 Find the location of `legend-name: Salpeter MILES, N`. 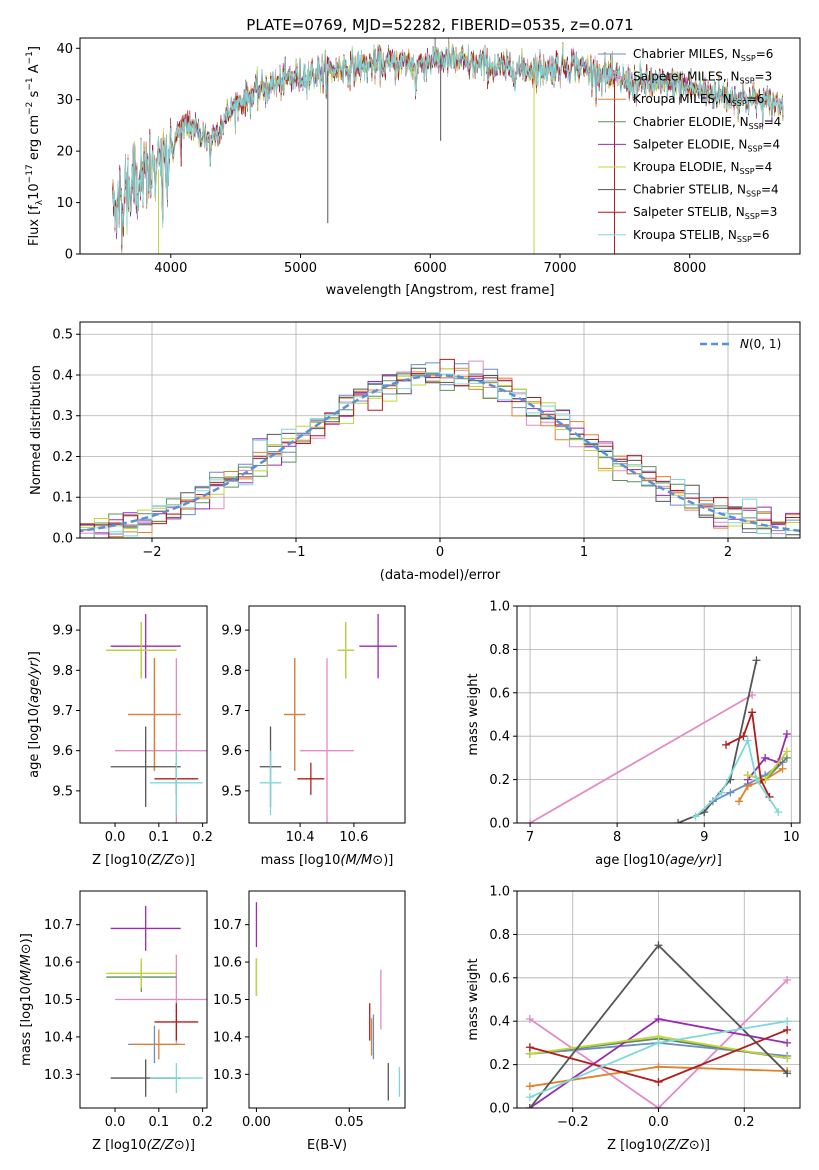

legend-name: Salpeter MILES, N is located at coordinates (686, 77).